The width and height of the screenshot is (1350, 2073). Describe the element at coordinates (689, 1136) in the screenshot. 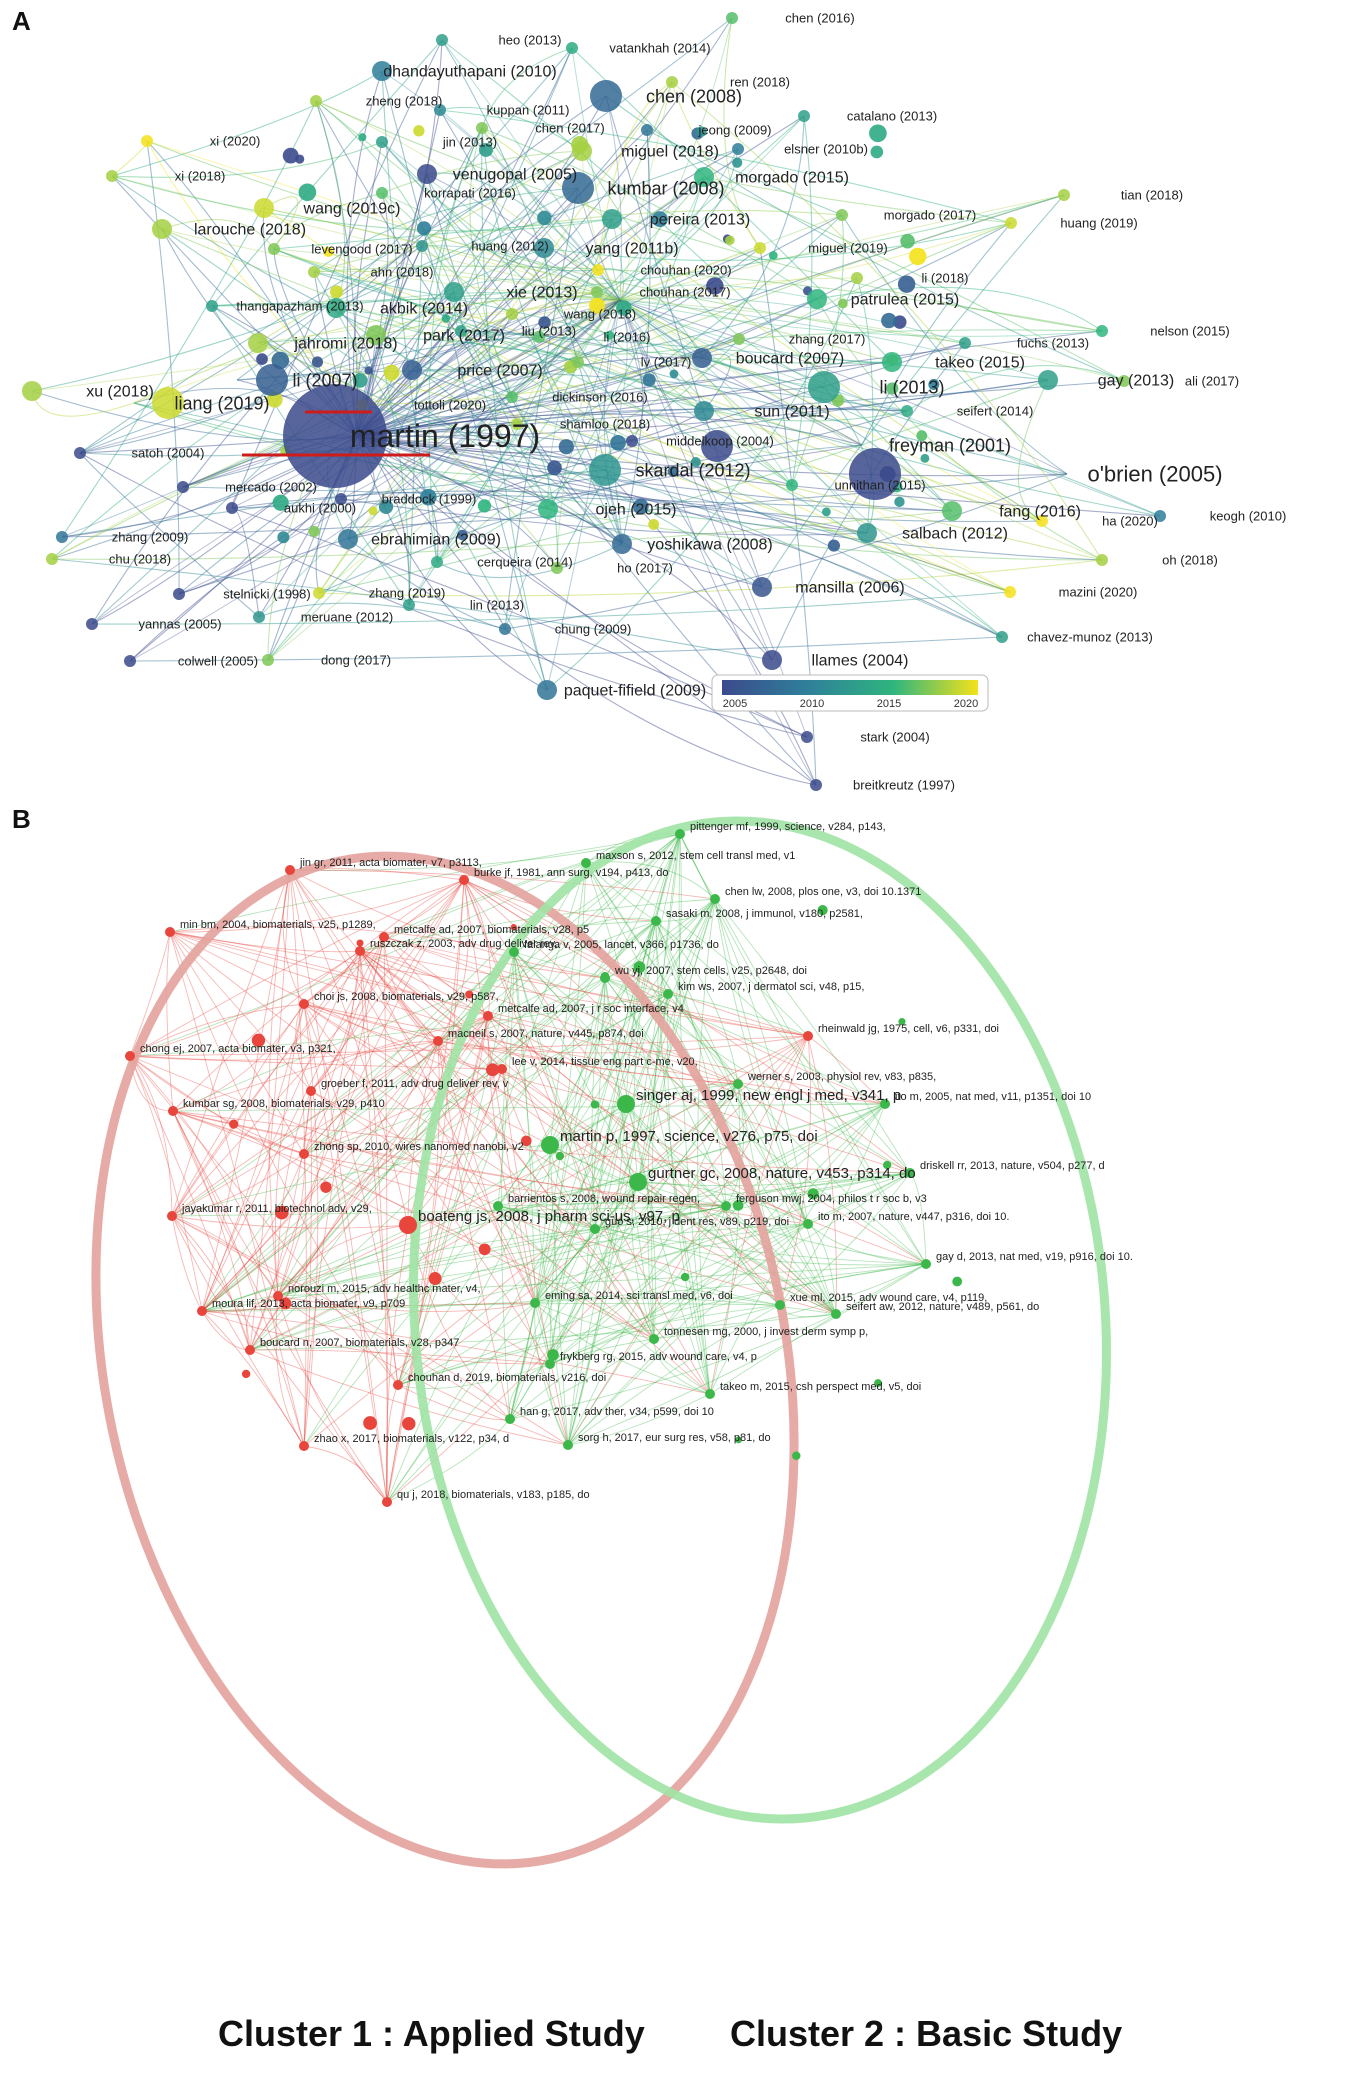

I see `node-label: martin p, 1997, science, v276, p75, doi` at that location.